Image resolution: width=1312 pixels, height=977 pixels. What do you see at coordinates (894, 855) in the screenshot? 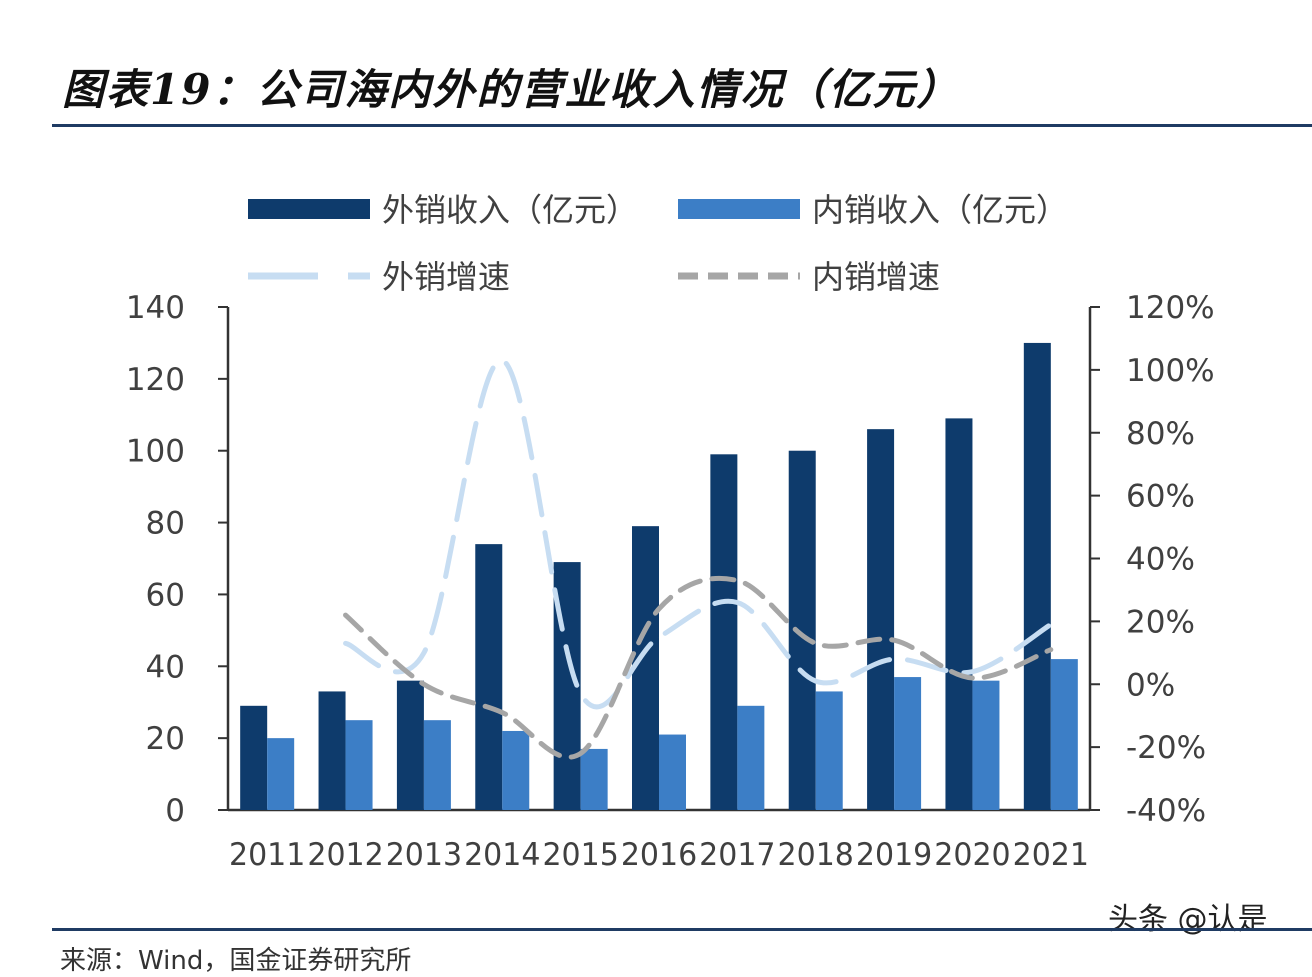
I see `x-axis-tick-label: 2019` at bounding box center [894, 855].